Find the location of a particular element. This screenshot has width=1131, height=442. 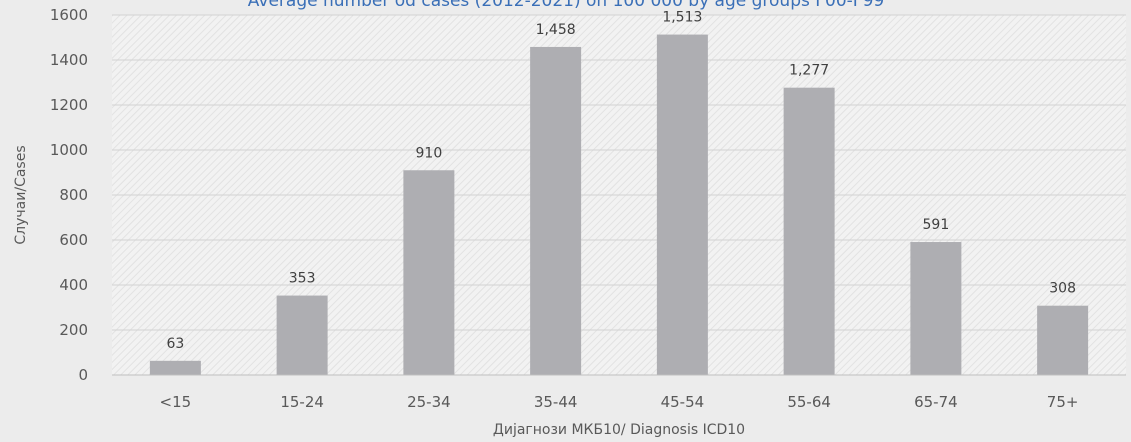

data-label: 910 is located at coordinates (429, 153).